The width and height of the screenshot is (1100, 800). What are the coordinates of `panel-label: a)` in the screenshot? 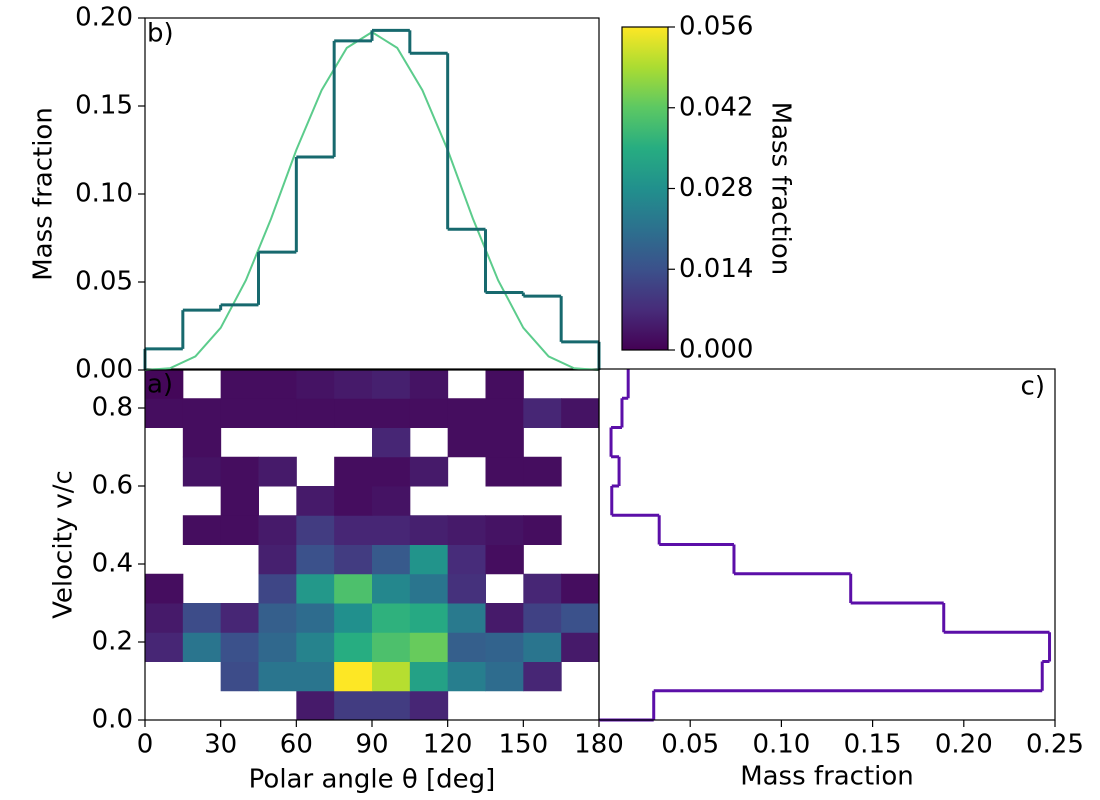 It's located at (160, 385).